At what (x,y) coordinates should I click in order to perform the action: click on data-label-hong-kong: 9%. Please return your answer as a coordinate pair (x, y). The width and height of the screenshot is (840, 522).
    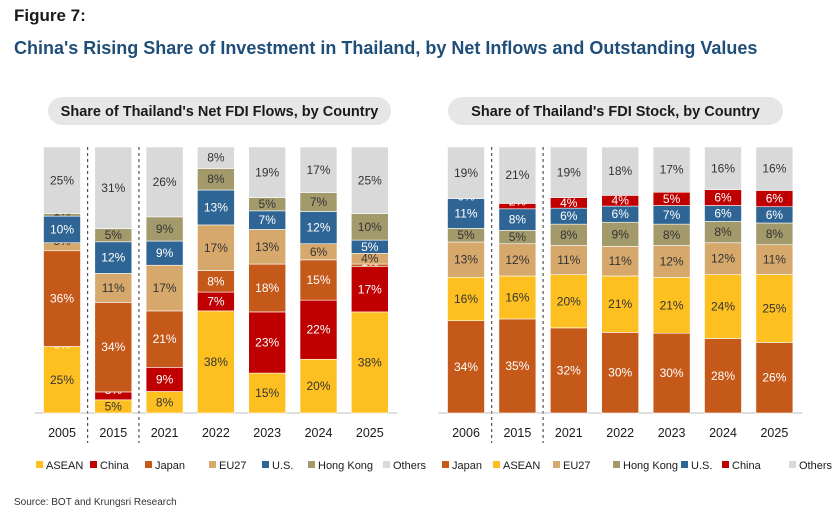
    Looking at the image, I should click on (621, 234).